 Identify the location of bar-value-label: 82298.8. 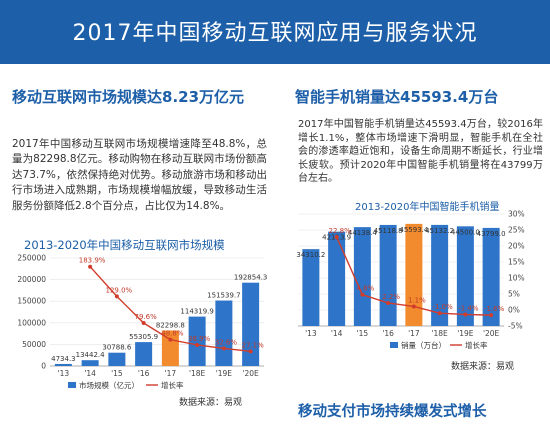
(170, 325).